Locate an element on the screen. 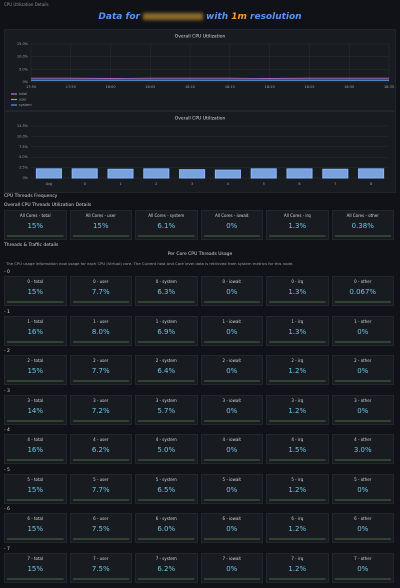  x-tick-label: 18:20 is located at coordinates (270, 87).